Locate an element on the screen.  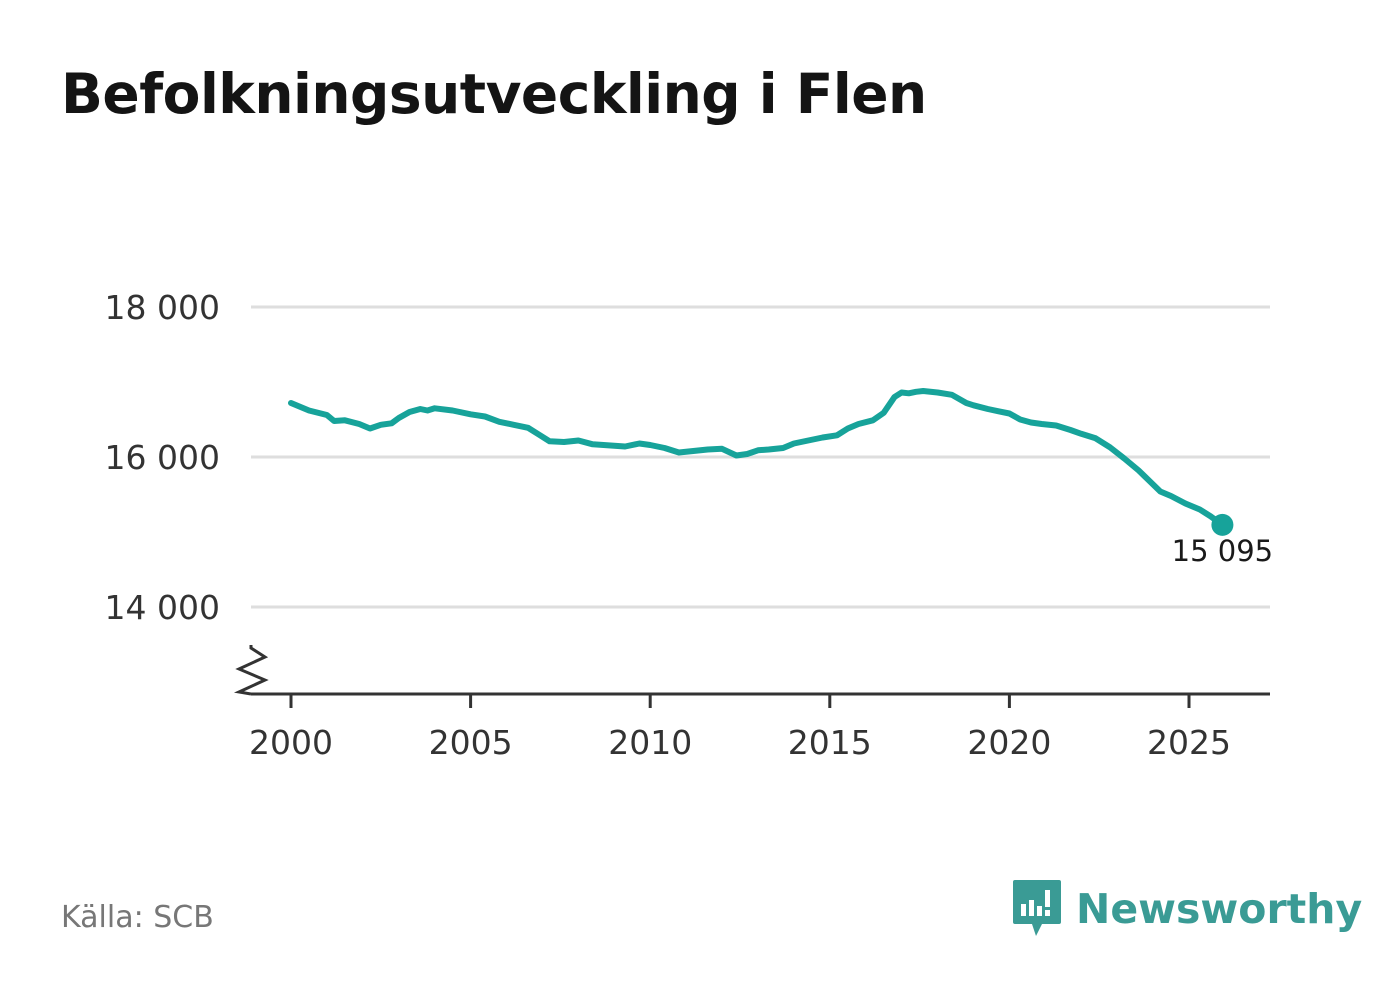
x-tick-label: 2005 is located at coordinates (471, 742).